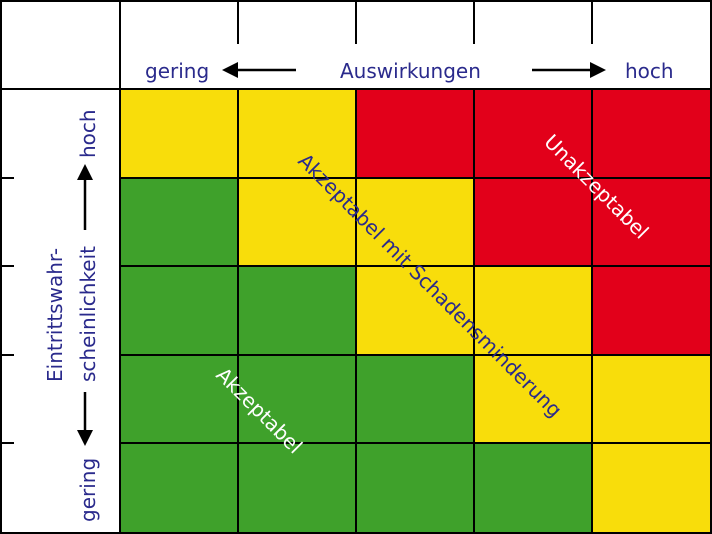 The image size is (712, 534). I want to click on impact-right-arrow, so click(569, 70).